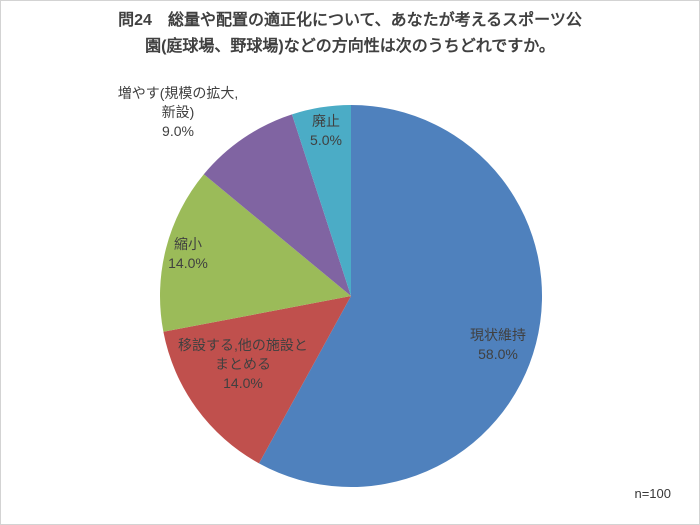  I want to click on slice-label-relocate-merge-pct: 14.0%, so click(243, 383).